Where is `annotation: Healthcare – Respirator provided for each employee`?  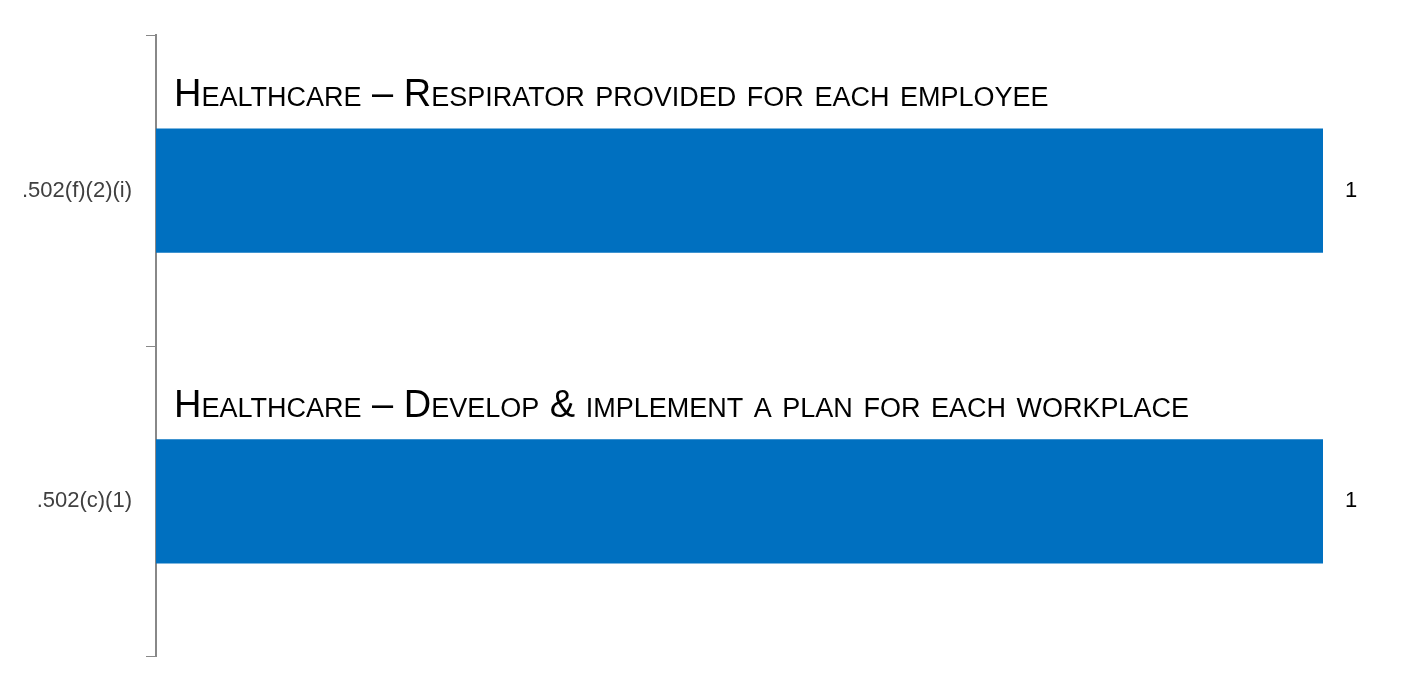
annotation: Healthcare – Respirator provided for each employee is located at coordinates (611, 92).